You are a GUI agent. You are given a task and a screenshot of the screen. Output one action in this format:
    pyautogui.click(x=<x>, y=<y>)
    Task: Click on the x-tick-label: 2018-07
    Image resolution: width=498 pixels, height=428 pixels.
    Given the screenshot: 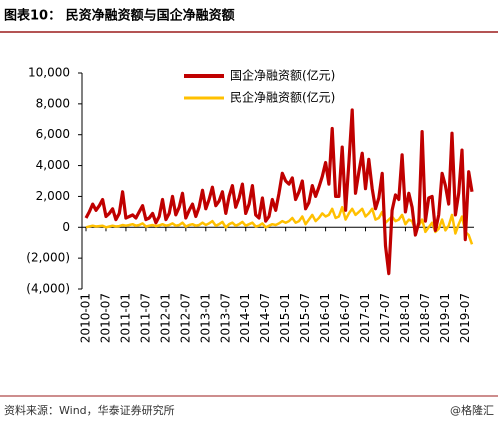 What is the action you would take?
    pyautogui.click(x=425, y=318)
    